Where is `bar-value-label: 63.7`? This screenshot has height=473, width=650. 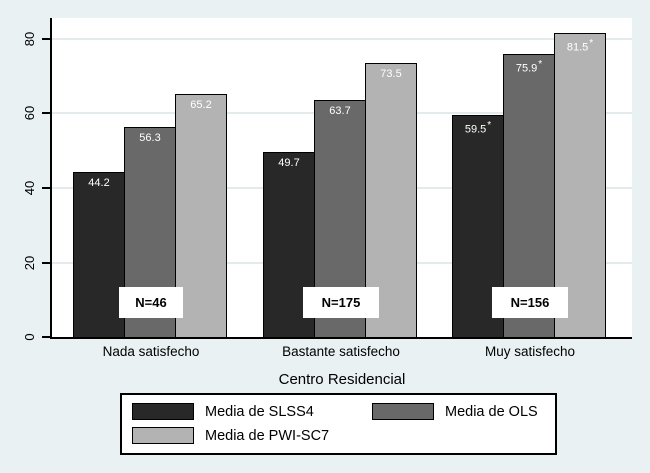 bar-value-label: 63.7 is located at coordinates (340, 110).